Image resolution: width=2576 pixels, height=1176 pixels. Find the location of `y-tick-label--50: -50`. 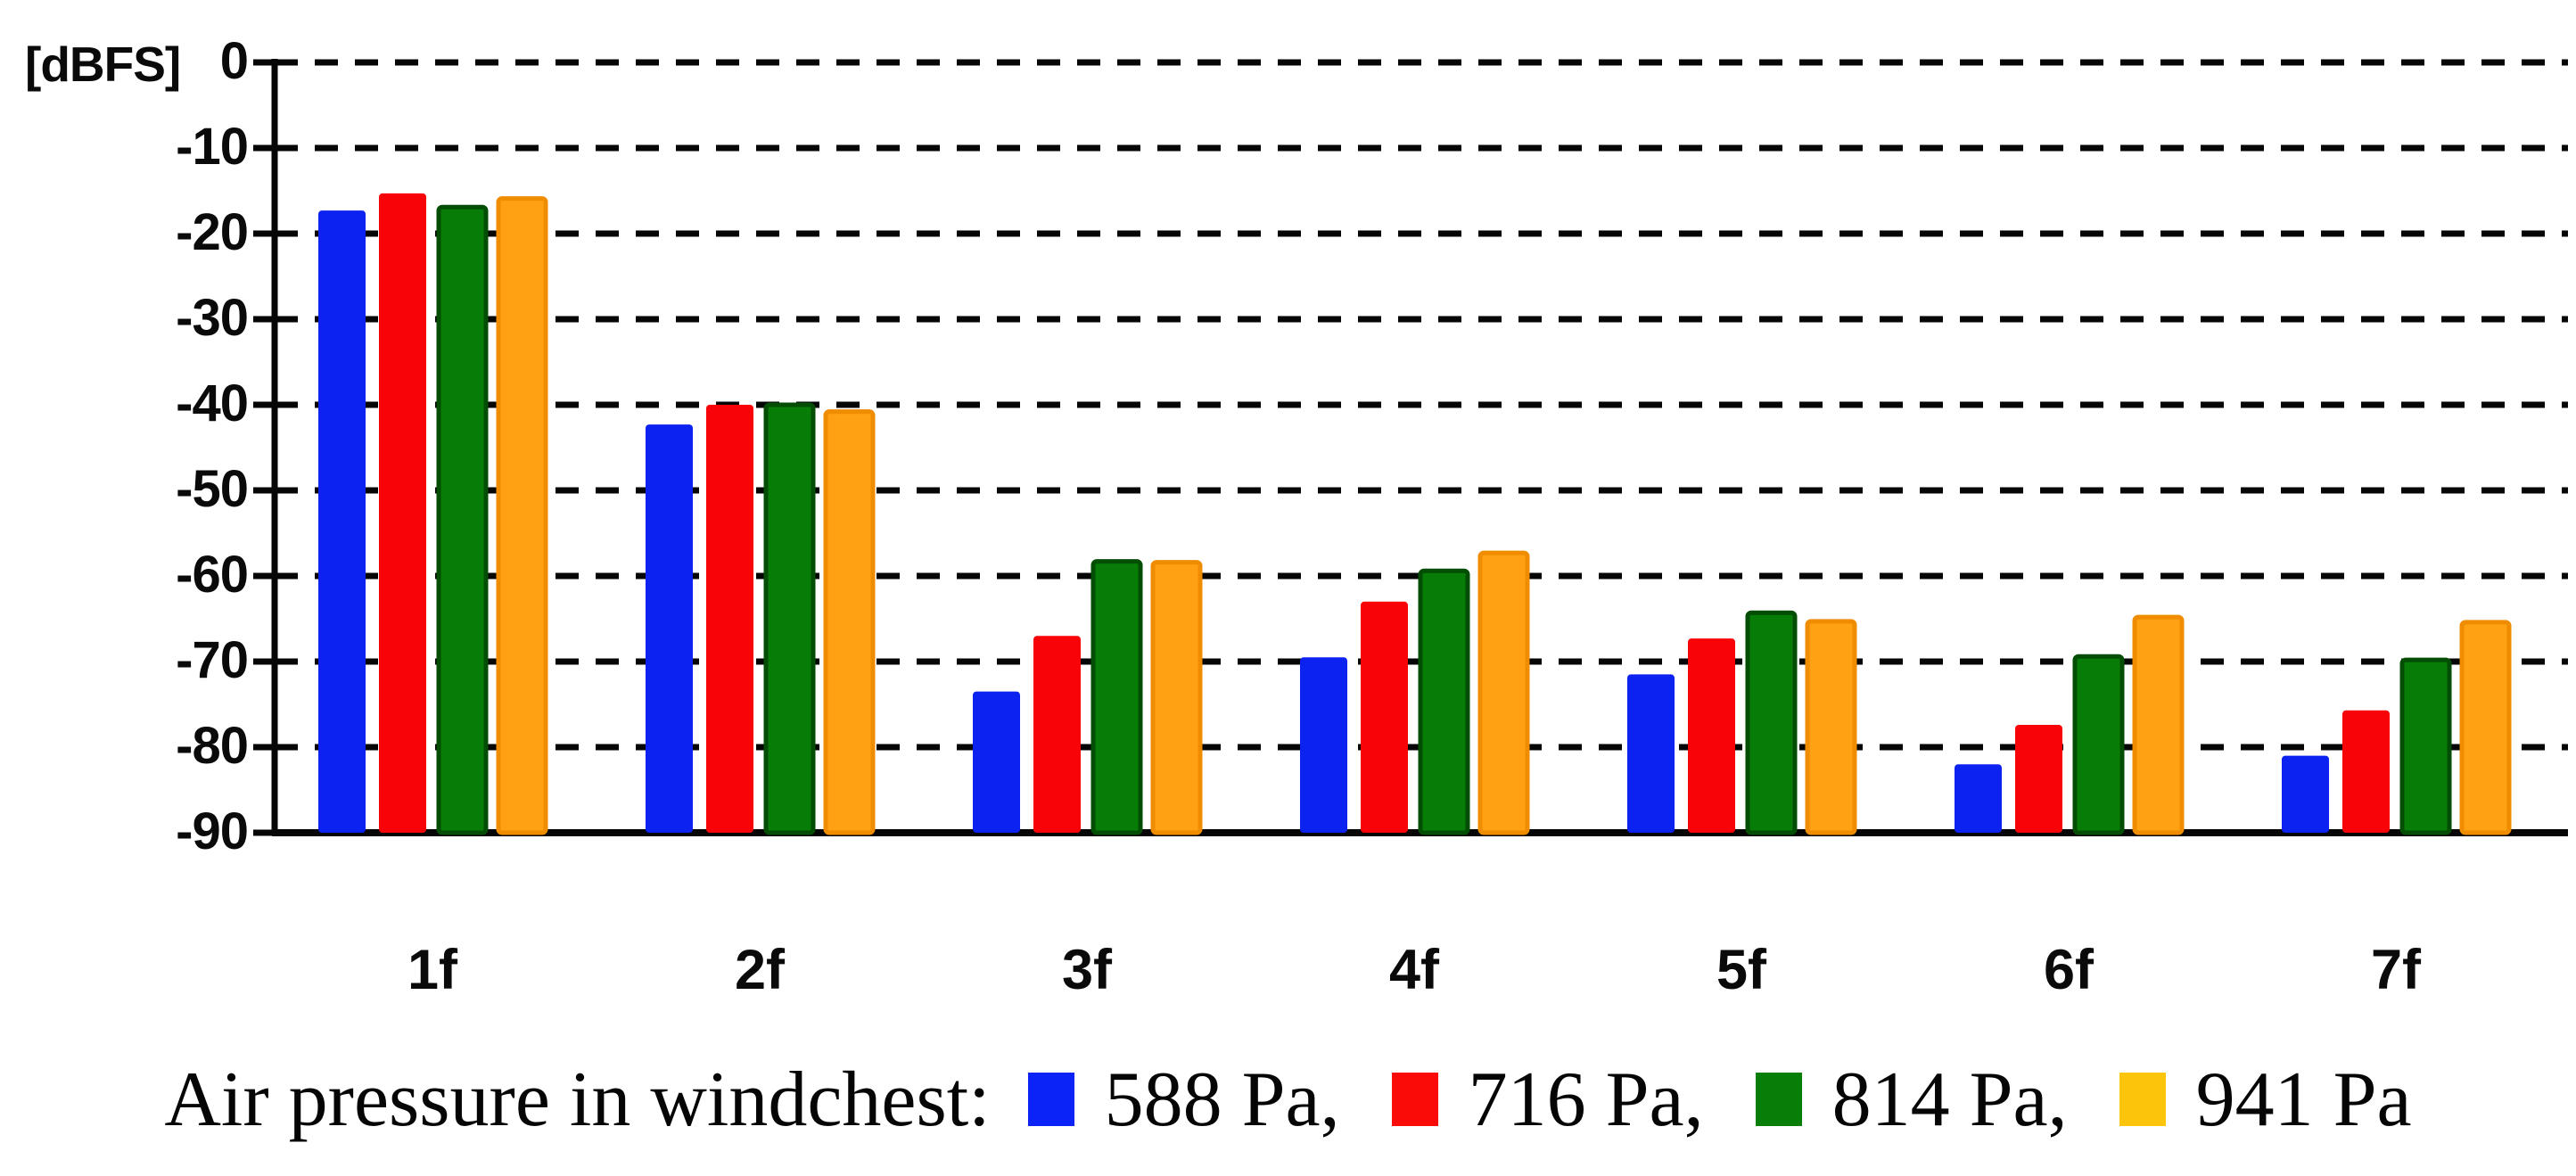

y-tick-label--50: -50 is located at coordinates (212, 490).